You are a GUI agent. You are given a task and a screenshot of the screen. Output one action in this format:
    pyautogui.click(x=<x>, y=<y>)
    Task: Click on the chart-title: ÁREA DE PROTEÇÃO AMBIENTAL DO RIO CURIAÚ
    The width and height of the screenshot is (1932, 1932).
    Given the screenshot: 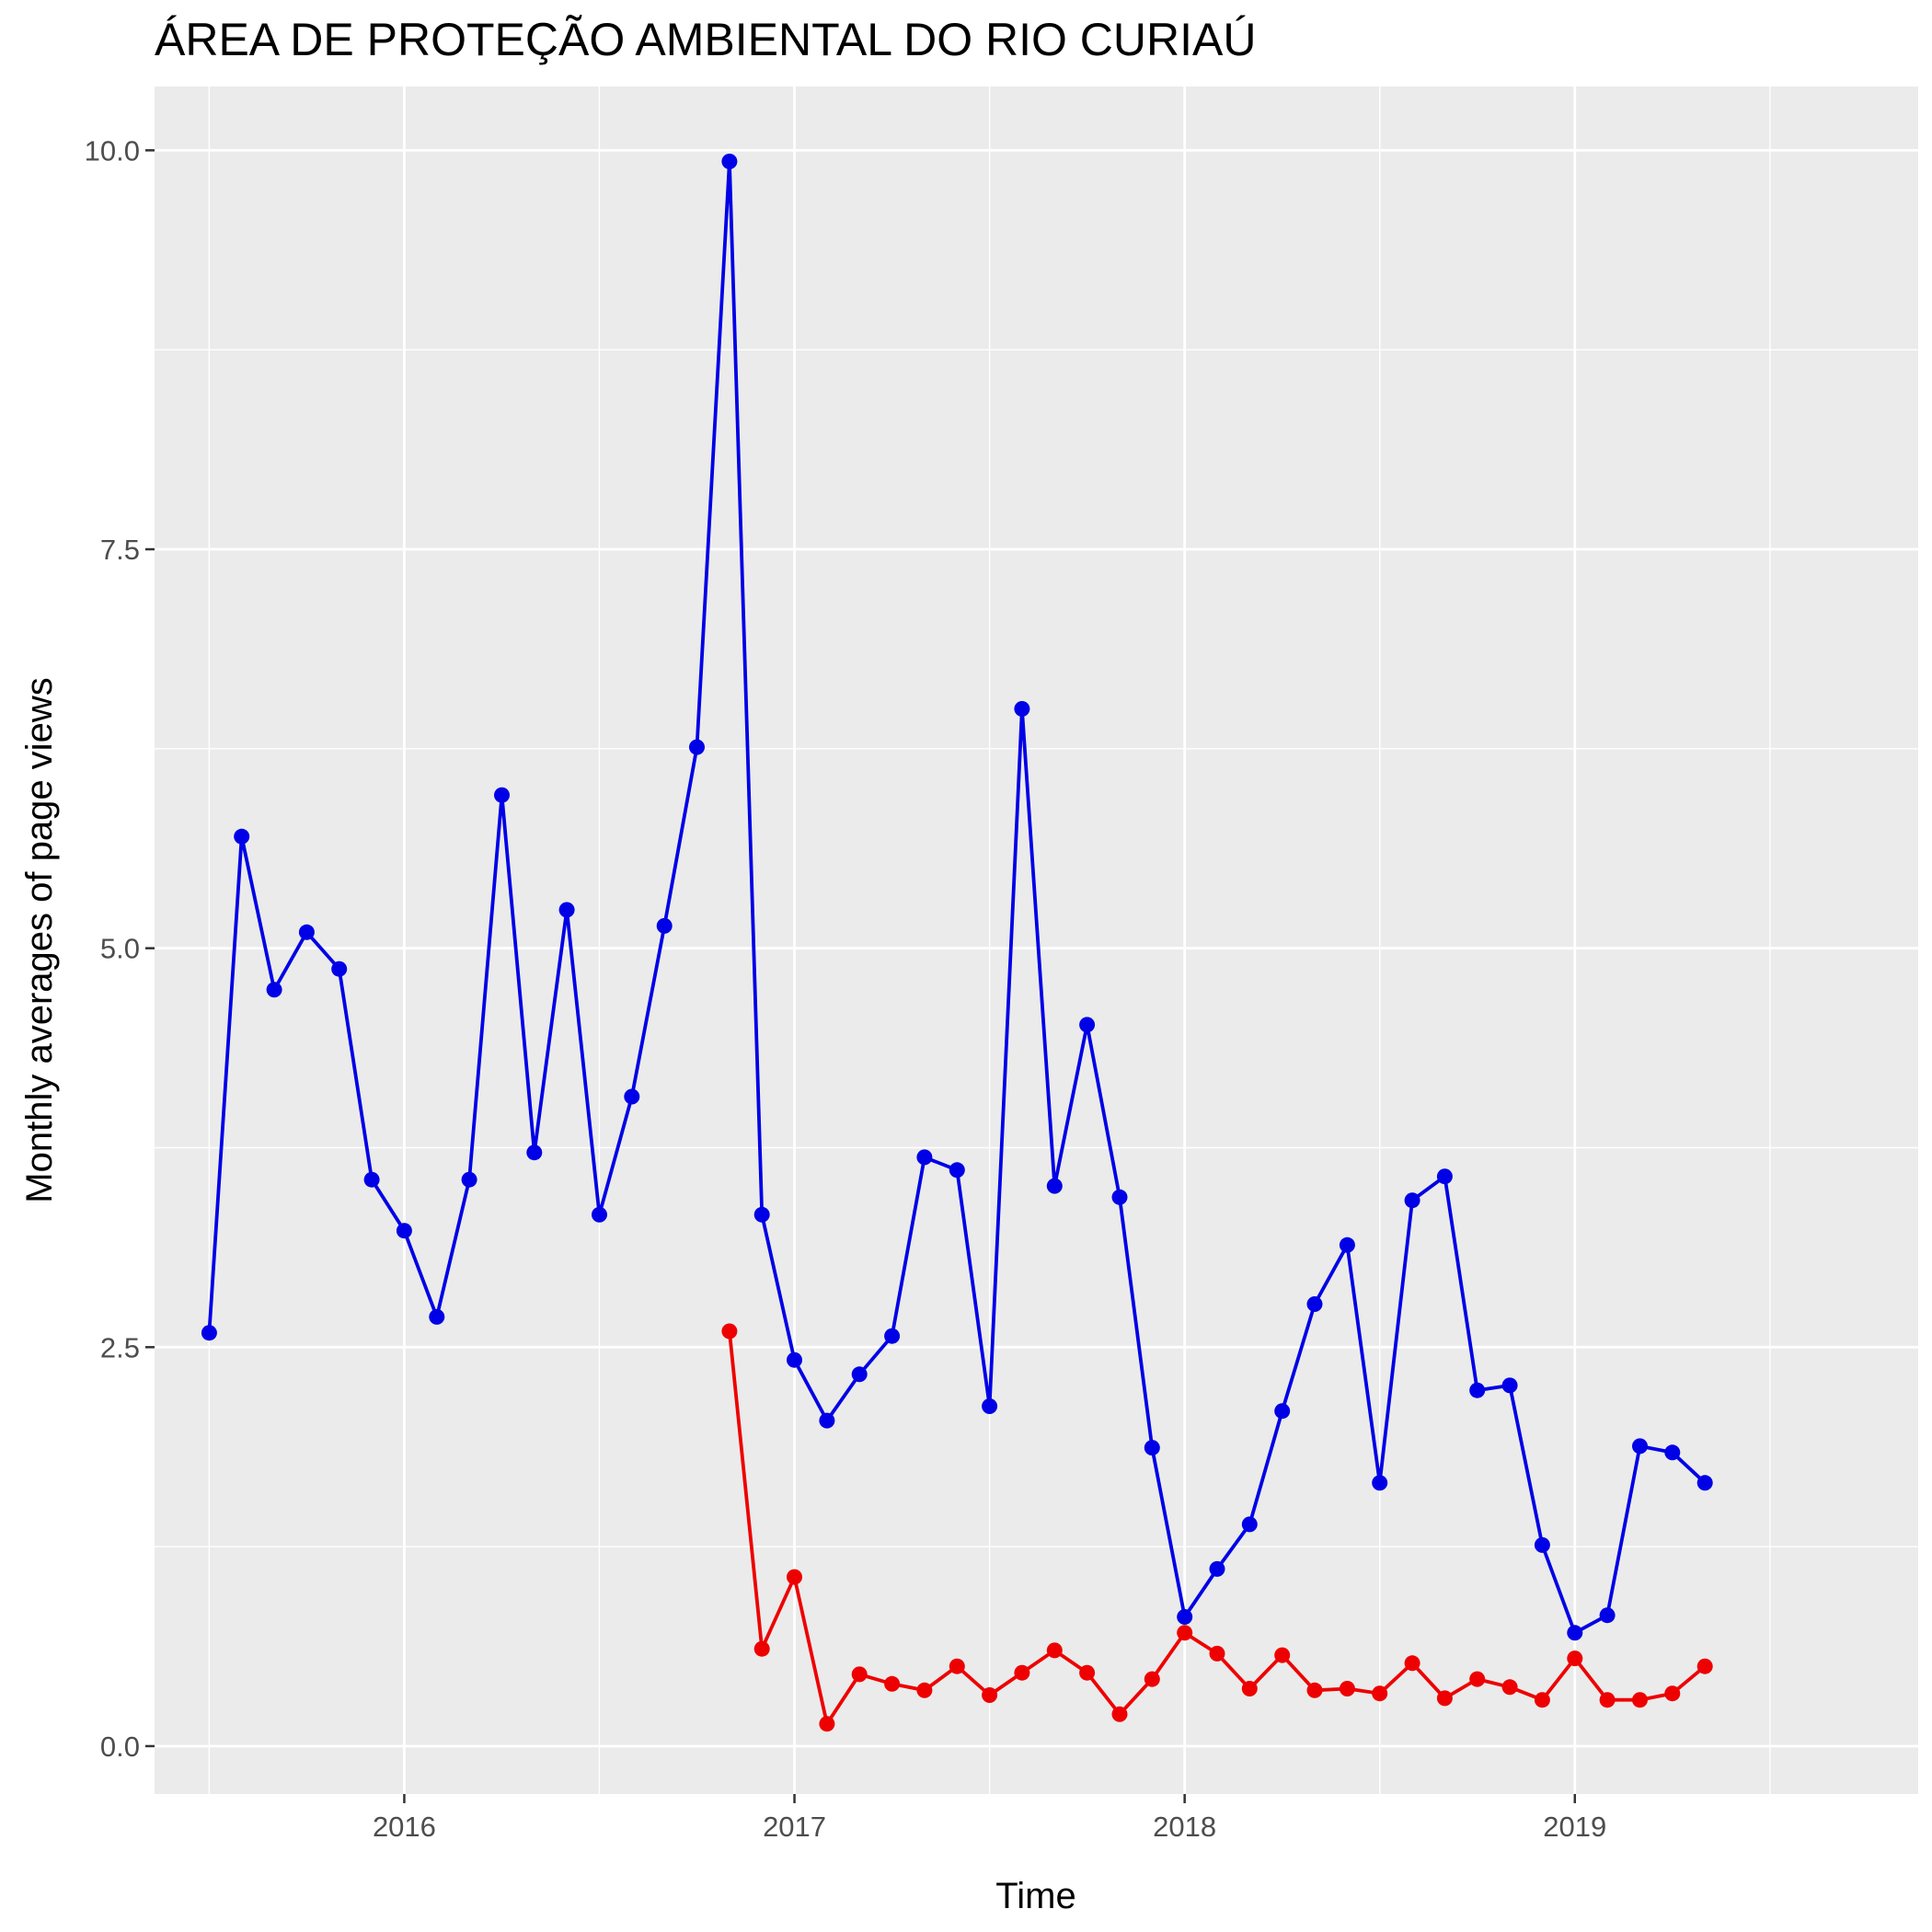 What is the action you would take?
    pyautogui.click(x=705, y=39)
    